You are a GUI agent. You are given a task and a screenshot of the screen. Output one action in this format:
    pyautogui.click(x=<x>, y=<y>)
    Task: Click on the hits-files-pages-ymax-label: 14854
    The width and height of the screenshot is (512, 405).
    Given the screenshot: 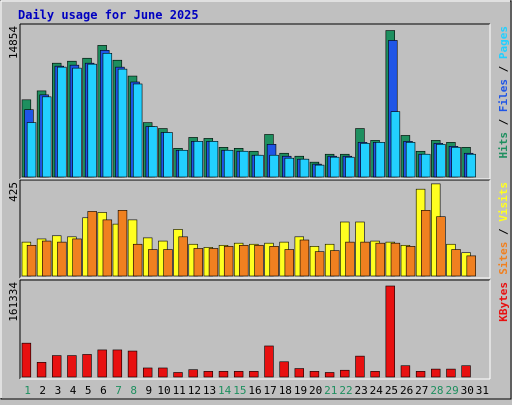 What is the action you would take?
    pyautogui.click(x=13, y=42)
    